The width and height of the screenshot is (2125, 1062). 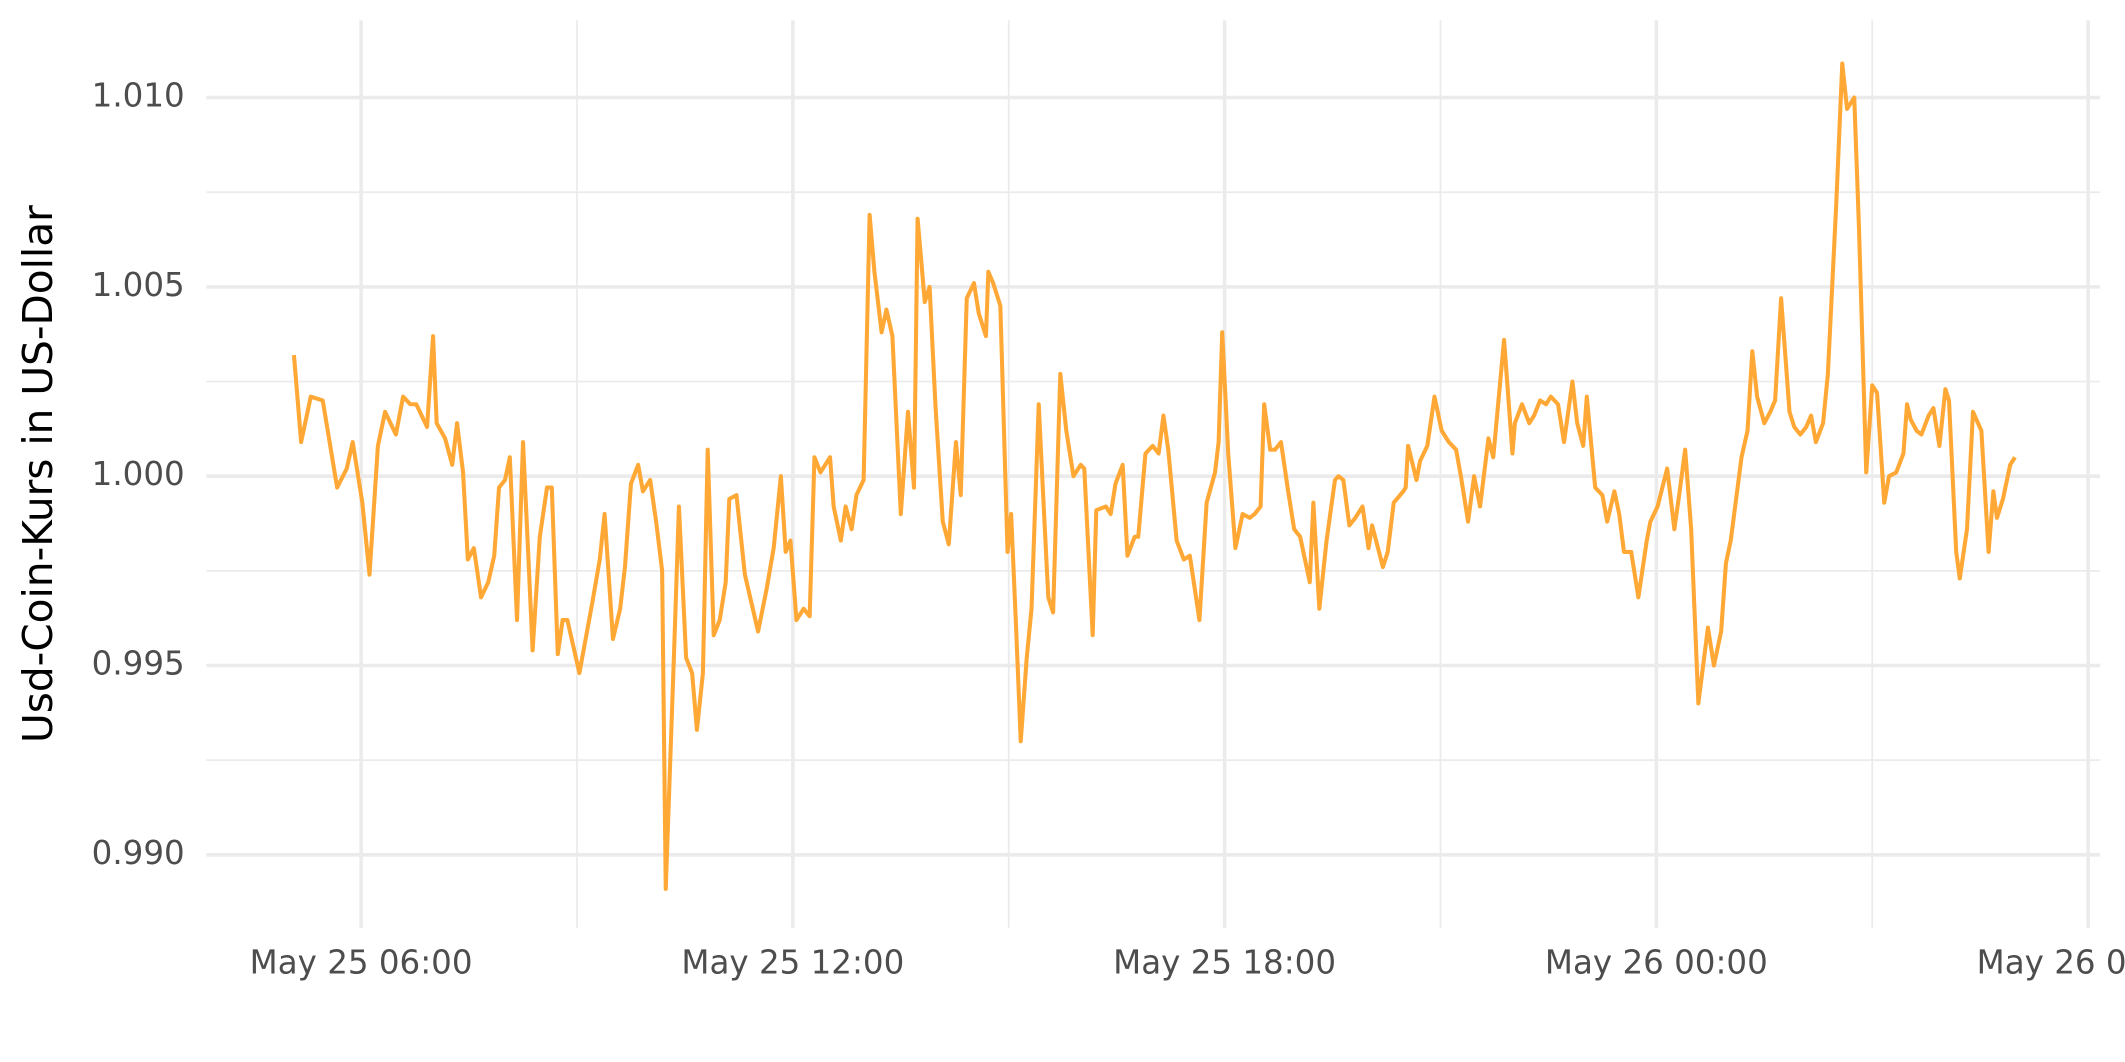 What do you see at coordinates (1224, 962) in the screenshot?
I see `x-tick-label: May 25 18:00` at bounding box center [1224, 962].